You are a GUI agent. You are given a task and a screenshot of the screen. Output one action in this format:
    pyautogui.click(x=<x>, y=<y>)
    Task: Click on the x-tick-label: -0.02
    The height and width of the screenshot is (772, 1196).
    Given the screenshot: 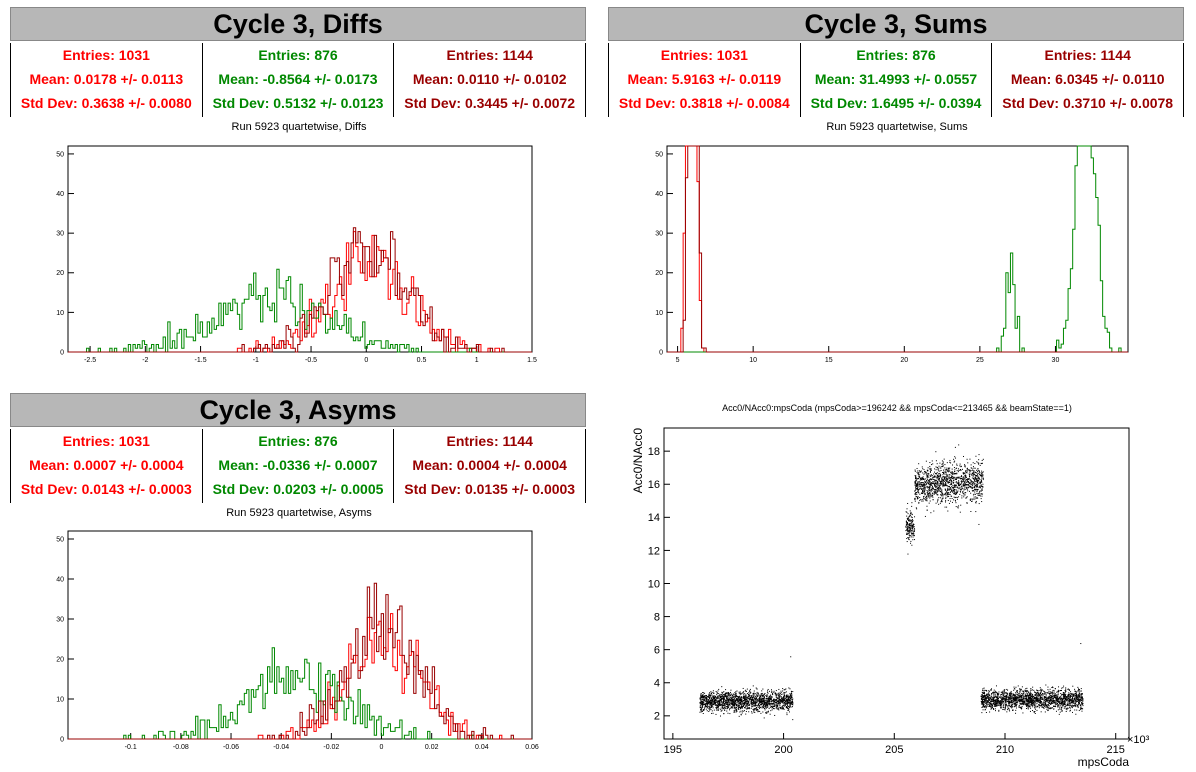 What is the action you would take?
    pyautogui.click(x=331, y=747)
    